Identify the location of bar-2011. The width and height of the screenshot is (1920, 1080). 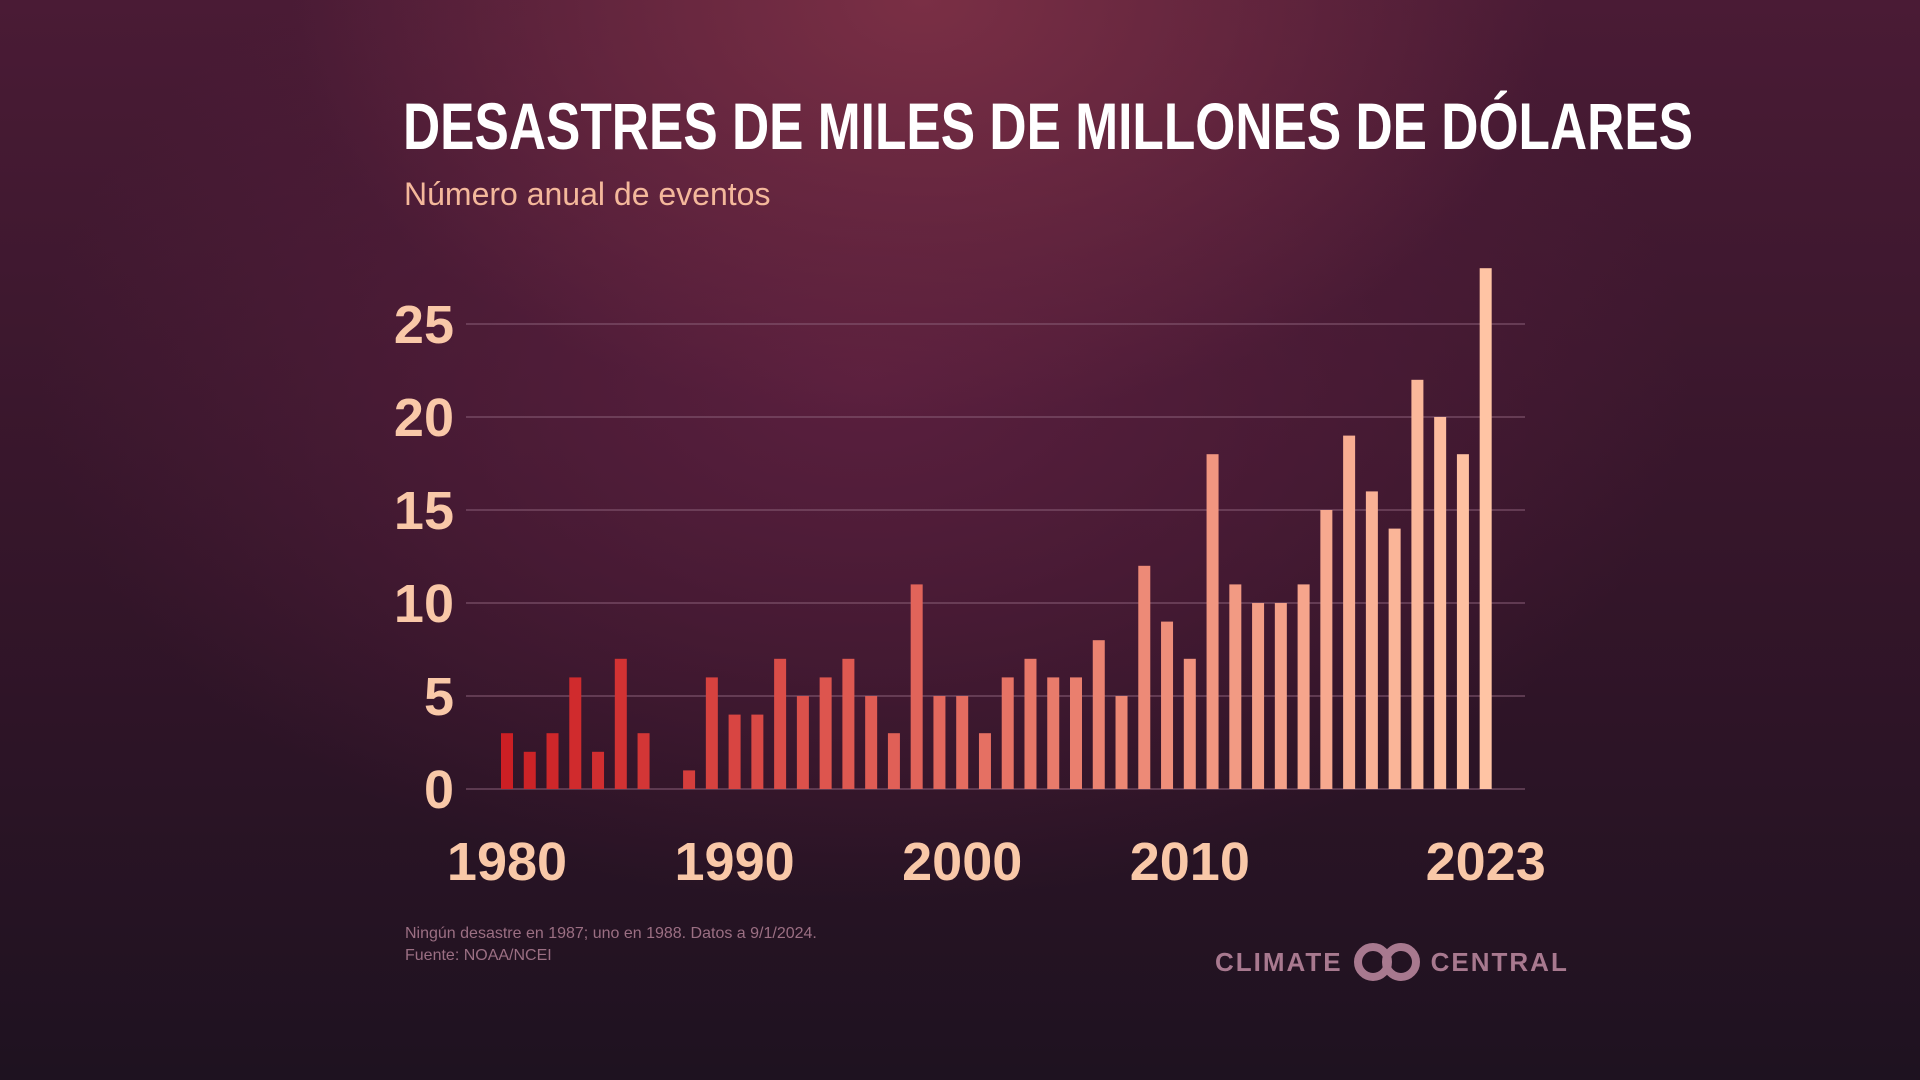
(1212, 621).